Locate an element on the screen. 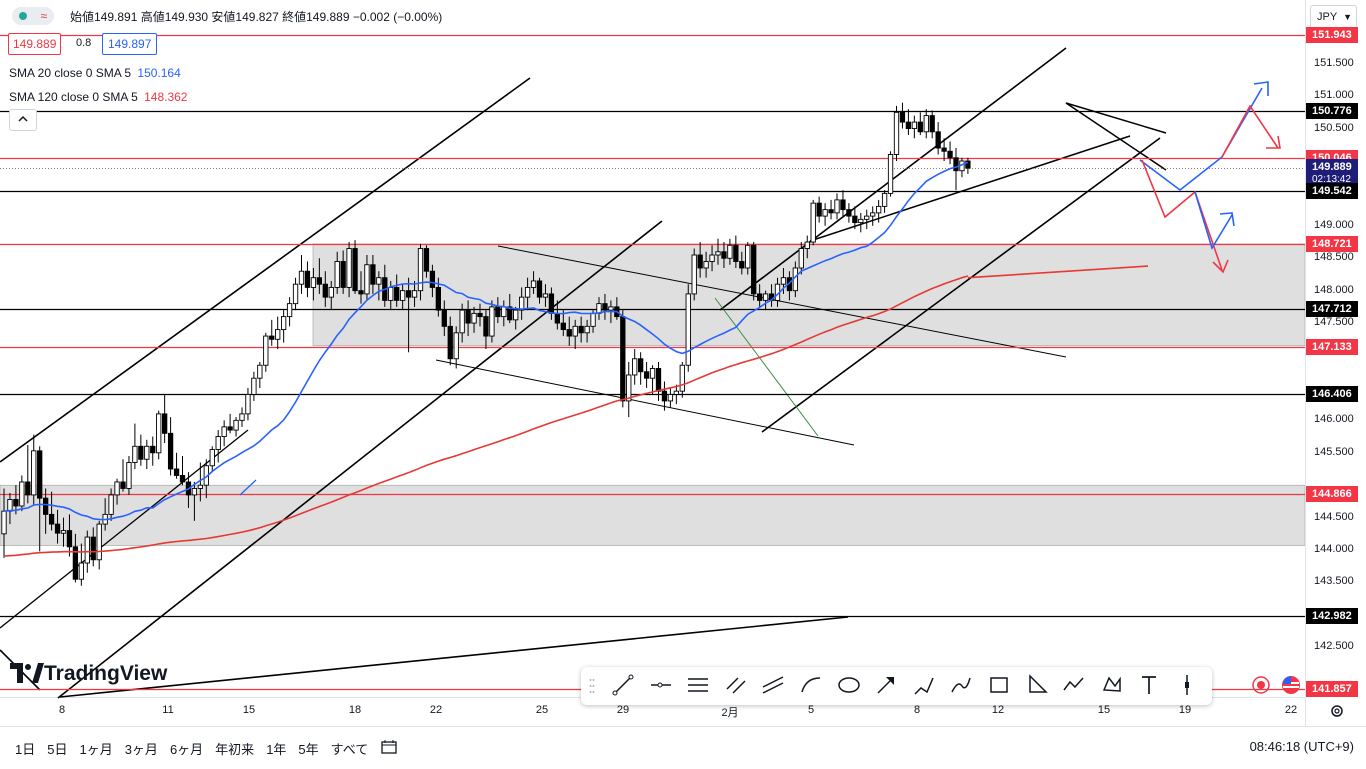  period-all: すべて is located at coordinates (349, 749).